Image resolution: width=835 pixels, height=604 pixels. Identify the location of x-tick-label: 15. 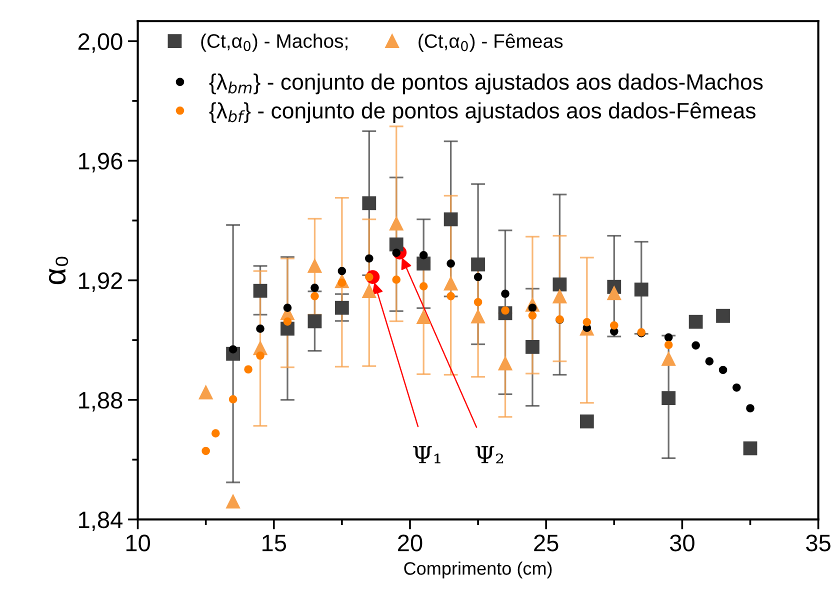
(274, 543).